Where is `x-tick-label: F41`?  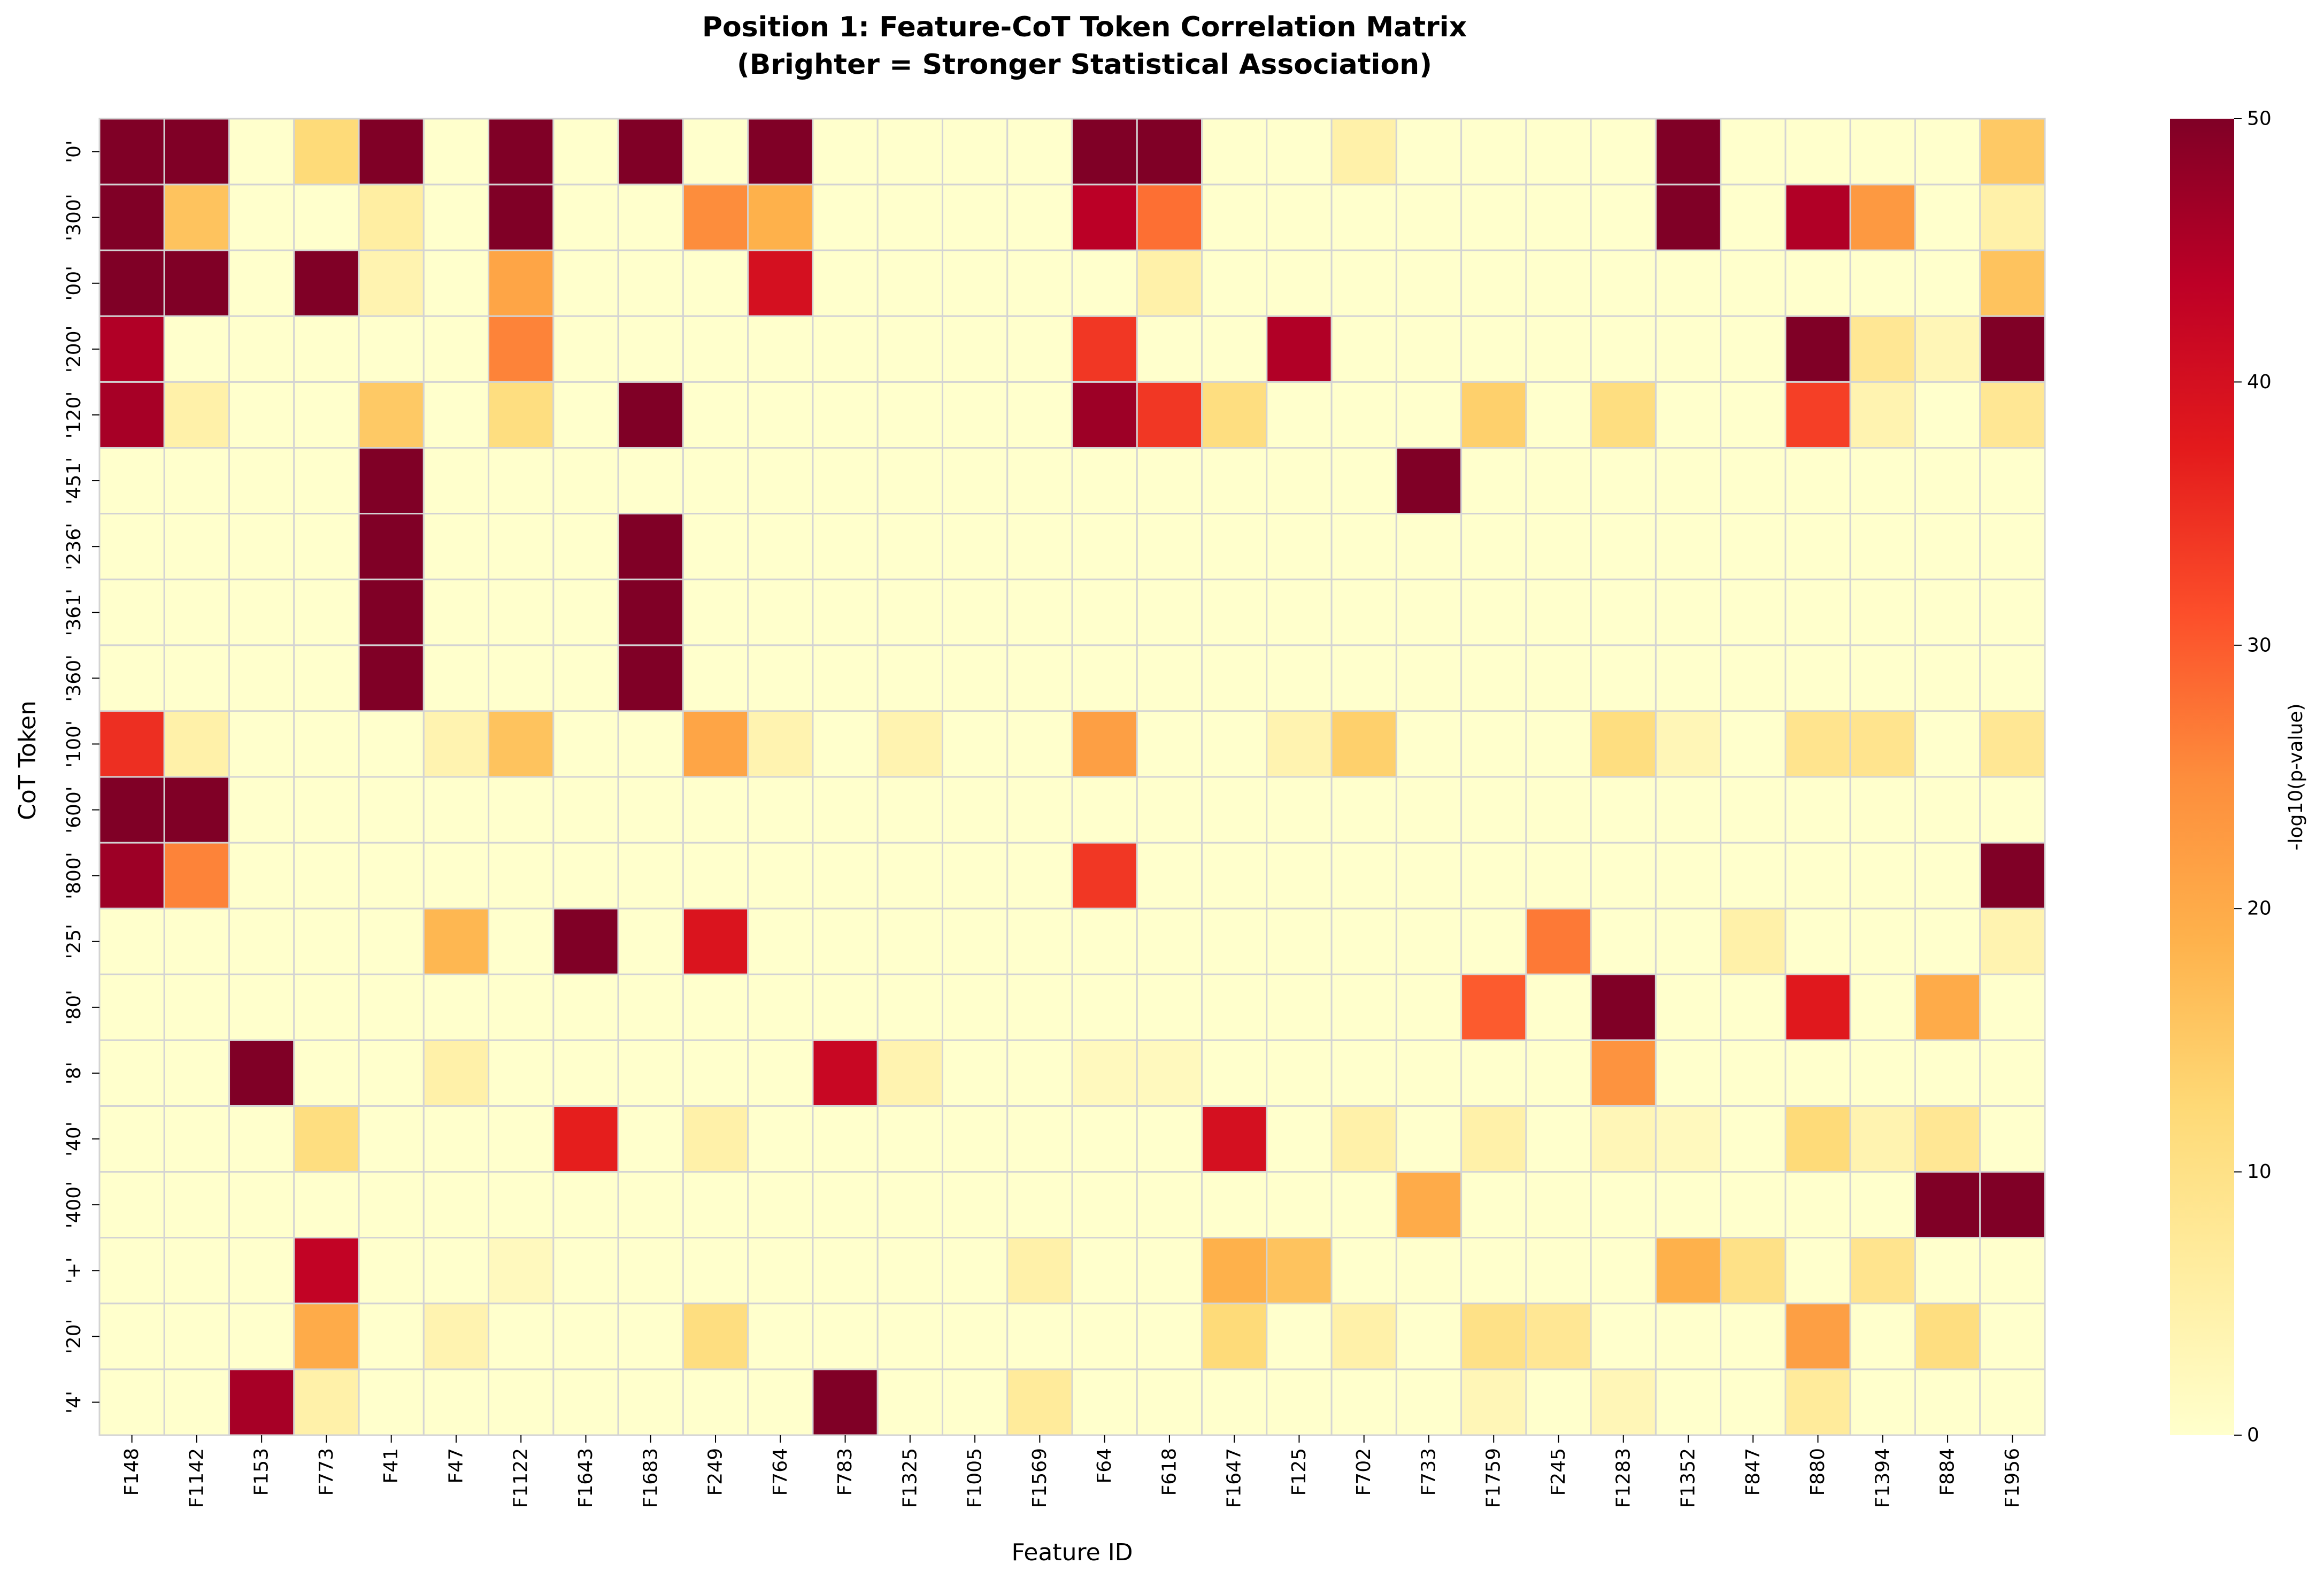
x-tick-label: F41 is located at coordinates (391, 1466).